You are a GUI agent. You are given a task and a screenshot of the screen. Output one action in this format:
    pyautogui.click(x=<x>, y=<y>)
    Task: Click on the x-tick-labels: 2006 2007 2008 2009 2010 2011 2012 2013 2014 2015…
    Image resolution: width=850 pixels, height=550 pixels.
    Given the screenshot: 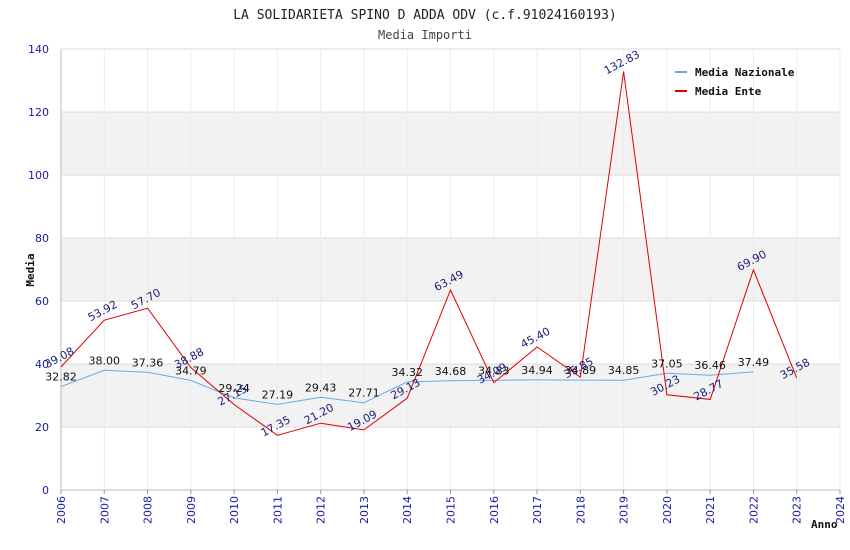 What is the action you would take?
    pyautogui.click(x=451, y=507)
    